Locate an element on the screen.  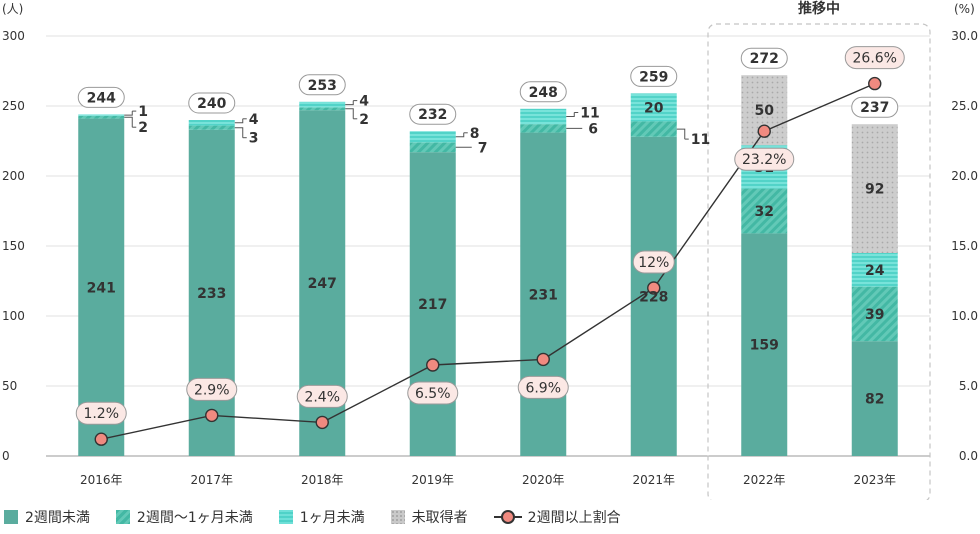
y-tick-left: 50 is located at coordinates (9, 386).